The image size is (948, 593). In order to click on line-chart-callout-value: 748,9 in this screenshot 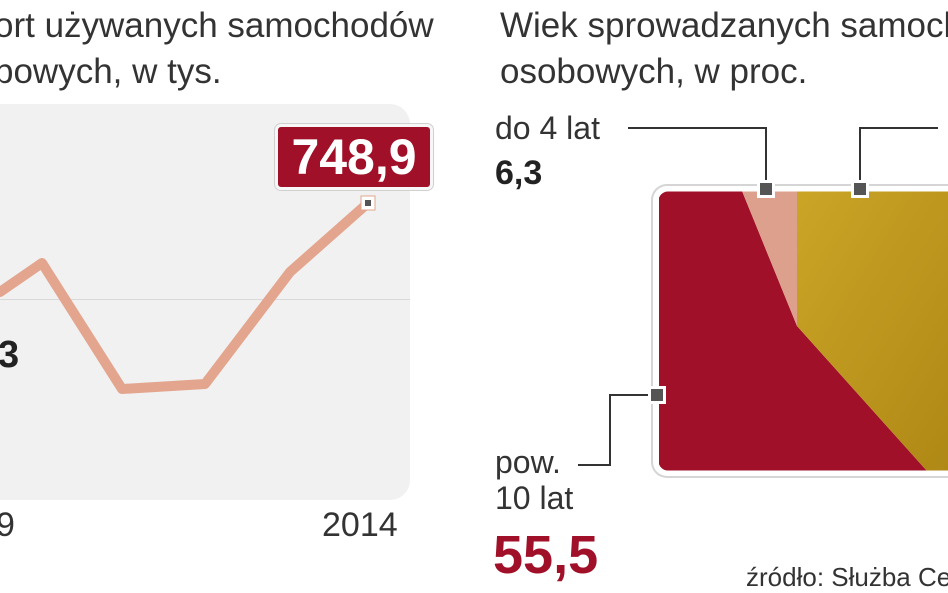, I will do `click(354, 157)`.